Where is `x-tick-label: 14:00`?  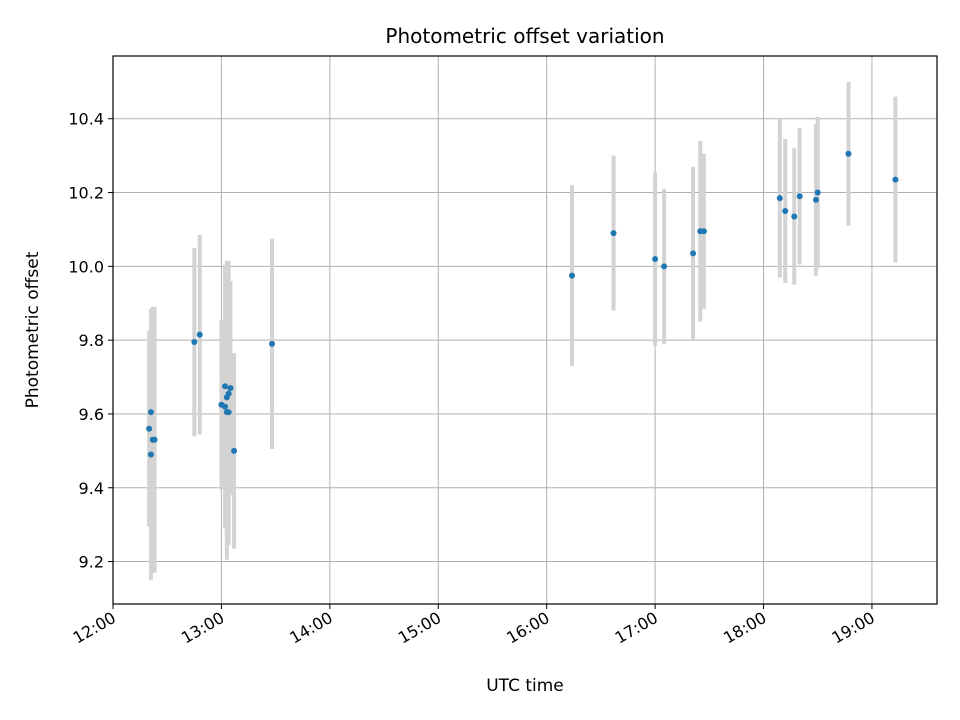 x-tick-label: 14:00 is located at coordinates (310, 628).